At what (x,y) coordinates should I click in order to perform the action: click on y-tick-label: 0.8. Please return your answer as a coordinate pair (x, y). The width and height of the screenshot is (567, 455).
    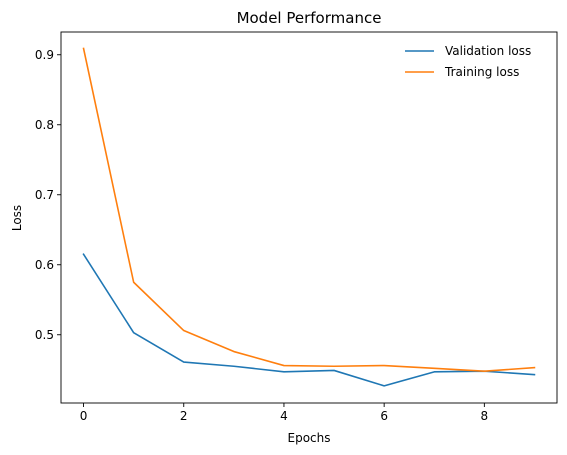
    Looking at the image, I should click on (44, 125).